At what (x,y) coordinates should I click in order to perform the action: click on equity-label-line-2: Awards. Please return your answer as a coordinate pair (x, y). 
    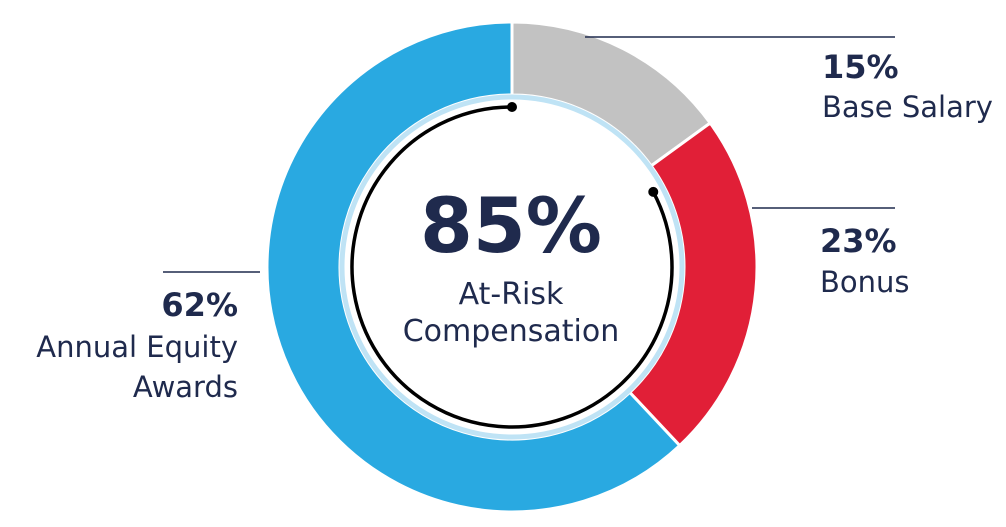
    Looking at the image, I should click on (185, 387).